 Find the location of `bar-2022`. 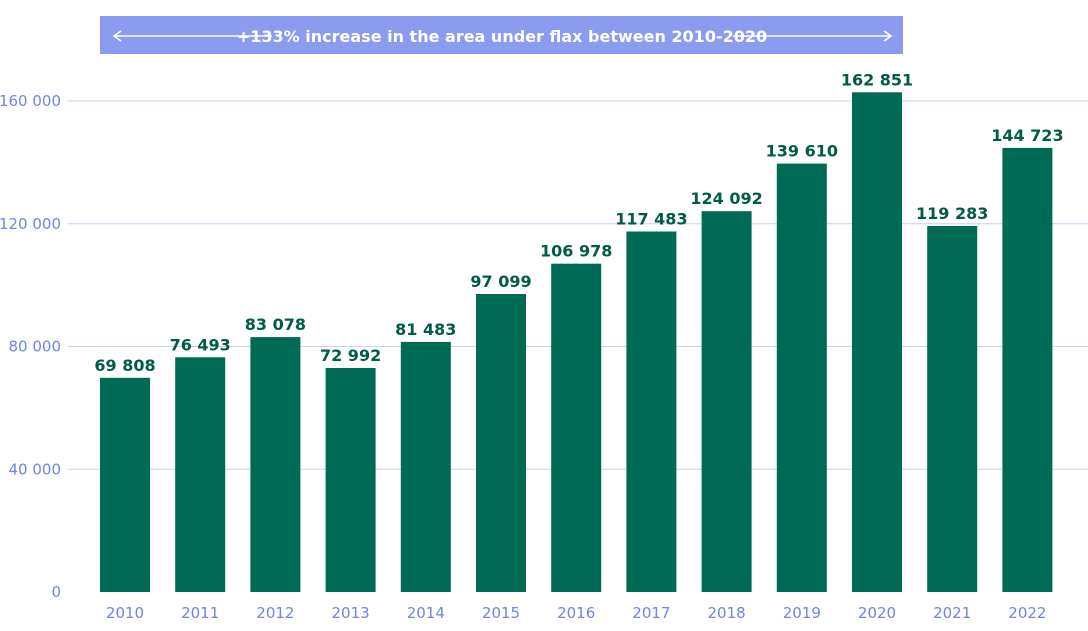

bar-2022 is located at coordinates (1027, 369).